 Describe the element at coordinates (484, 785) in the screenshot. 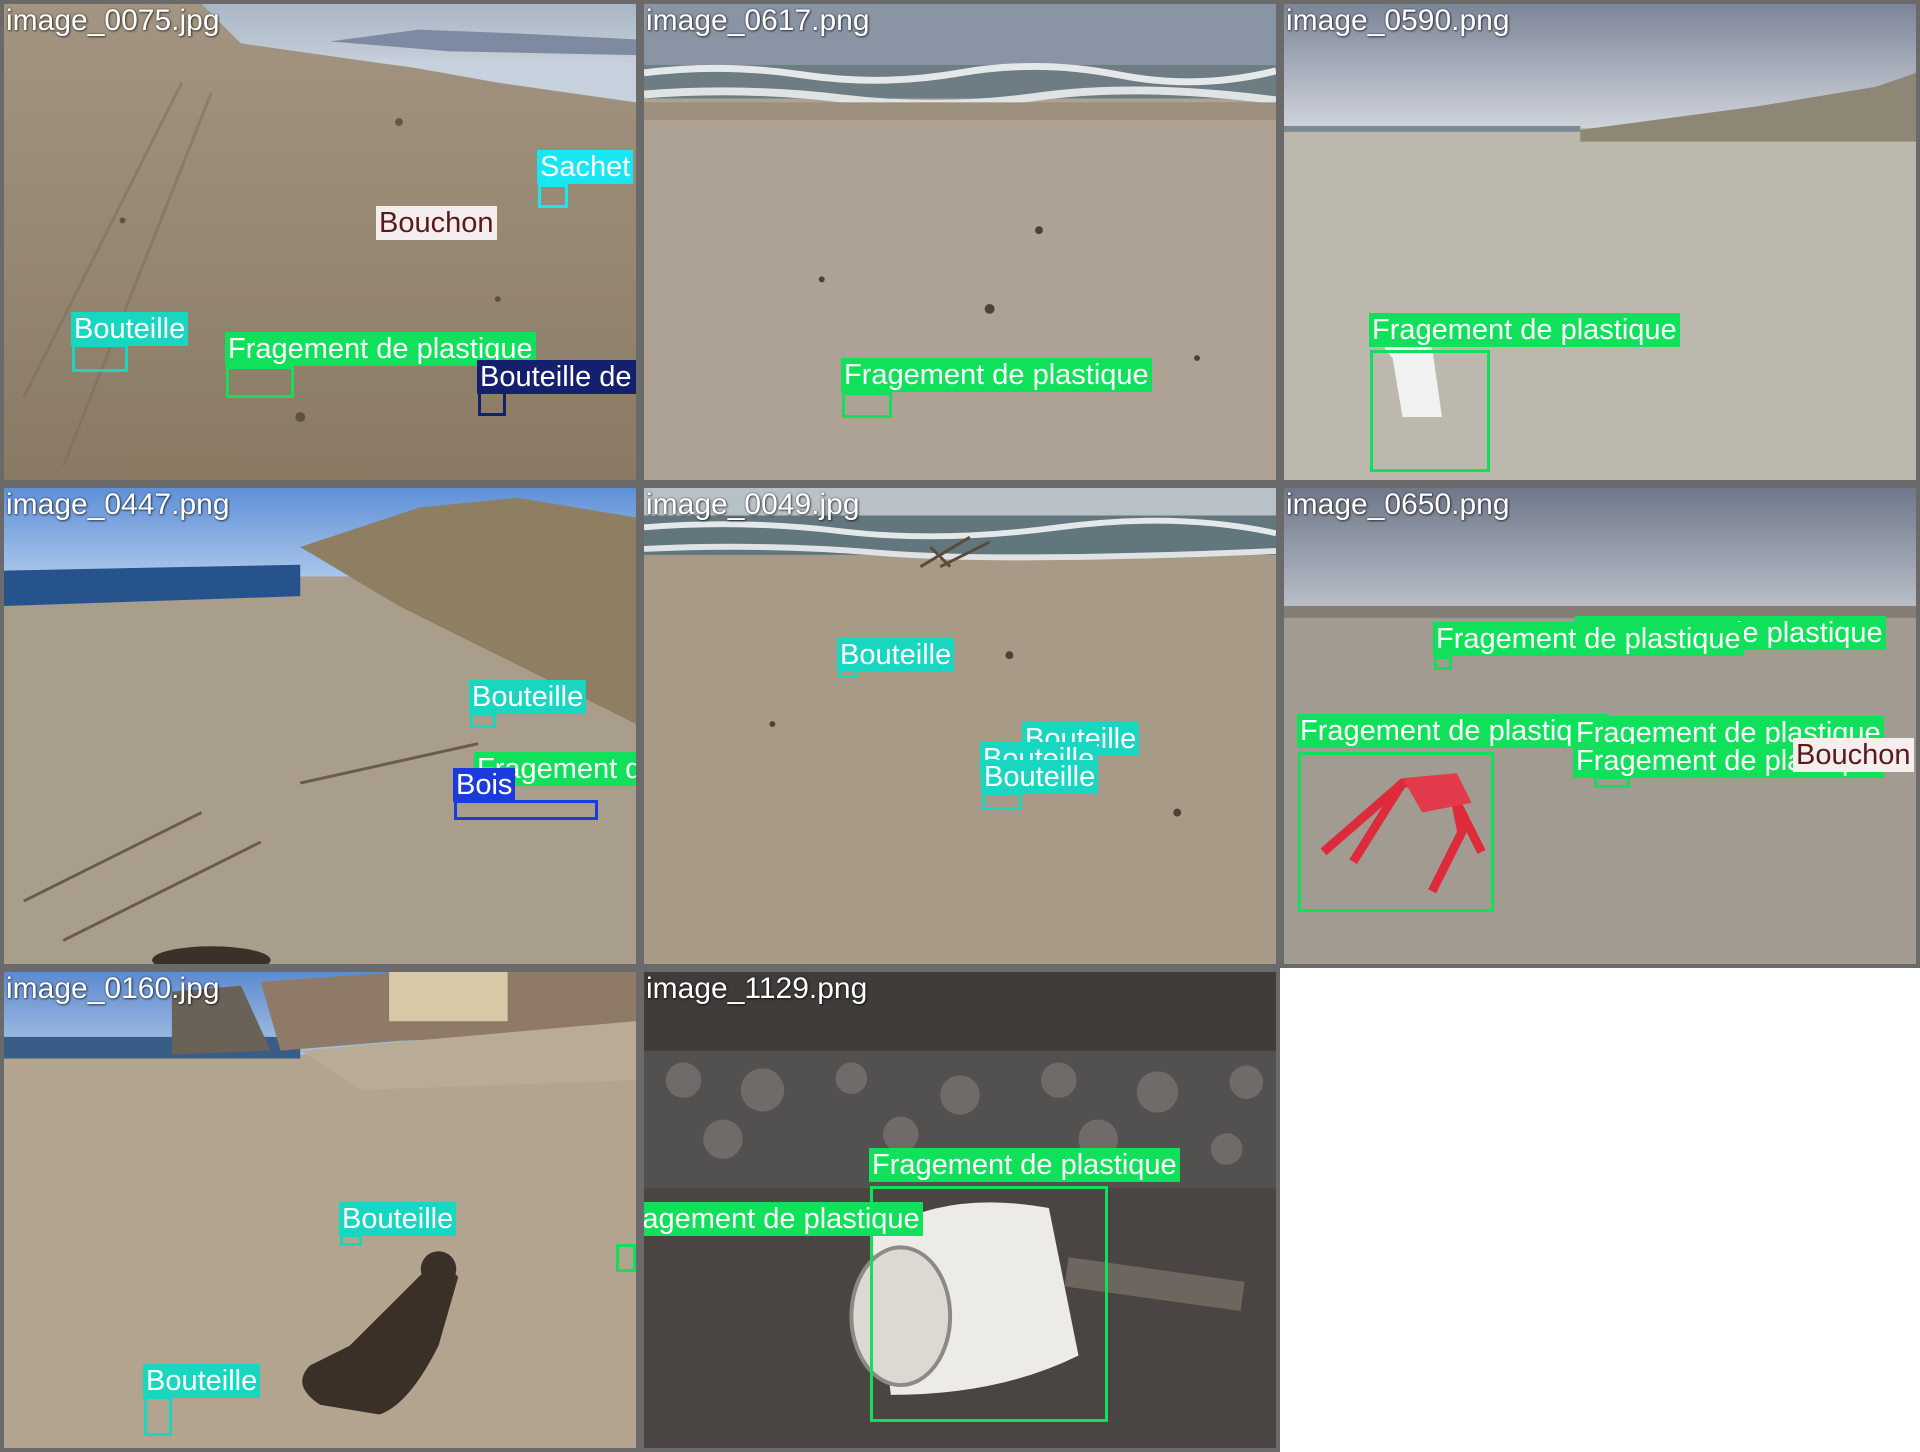

I see `detection-label: Bois` at that location.